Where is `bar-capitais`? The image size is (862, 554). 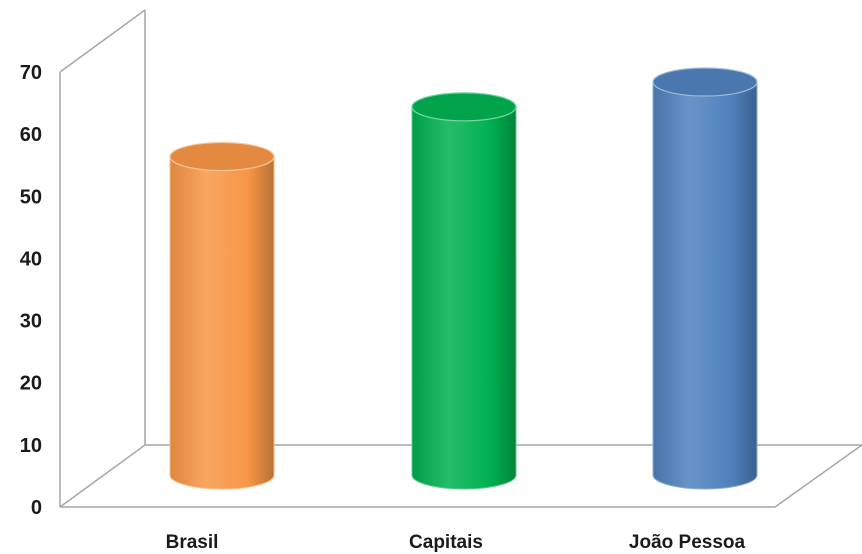 bar-capitais is located at coordinates (464, 291).